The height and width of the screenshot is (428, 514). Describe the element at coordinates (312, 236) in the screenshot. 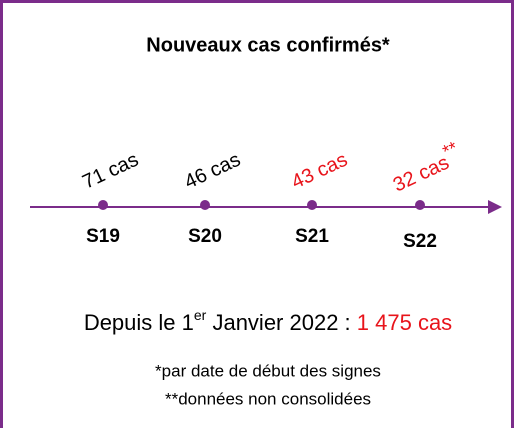

I see `week-label: S21` at that location.